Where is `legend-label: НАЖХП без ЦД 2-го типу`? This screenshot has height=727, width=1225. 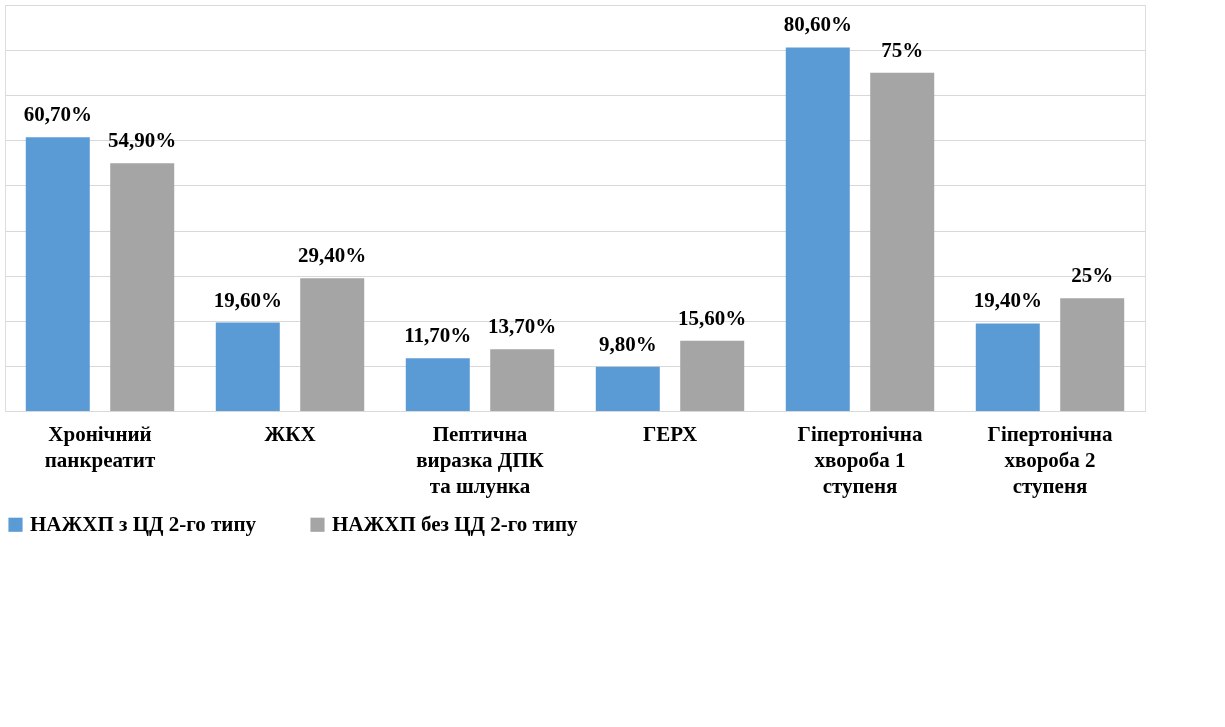
legend-label: НАЖХП без ЦД 2-го типу is located at coordinates (455, 523).